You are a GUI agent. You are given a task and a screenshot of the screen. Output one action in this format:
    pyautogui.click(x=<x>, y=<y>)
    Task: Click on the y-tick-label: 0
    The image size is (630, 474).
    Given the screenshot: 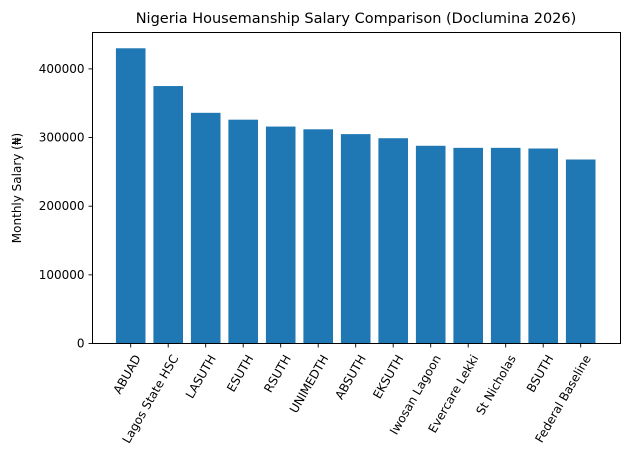 What is the action you would take?
    pyautogui.click(x=81, y=344)
    